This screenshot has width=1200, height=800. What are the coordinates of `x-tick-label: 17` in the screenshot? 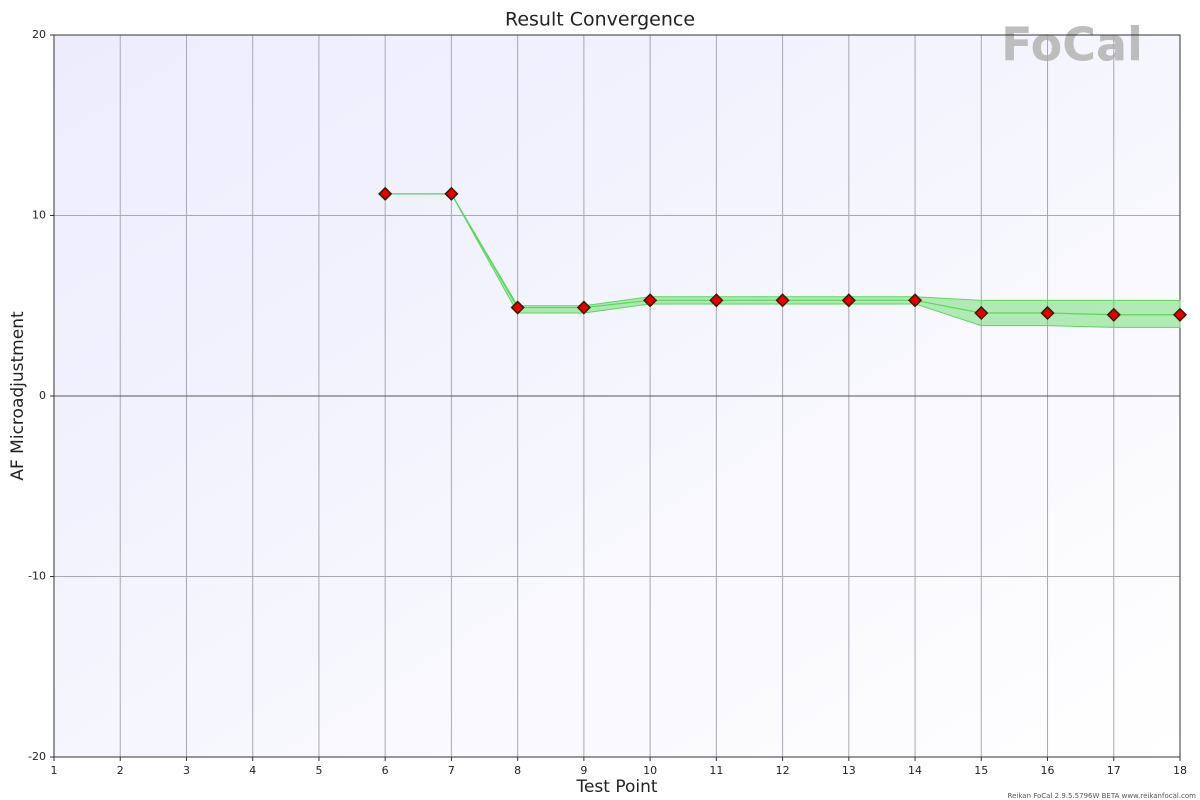 It's located at (1114, 770).